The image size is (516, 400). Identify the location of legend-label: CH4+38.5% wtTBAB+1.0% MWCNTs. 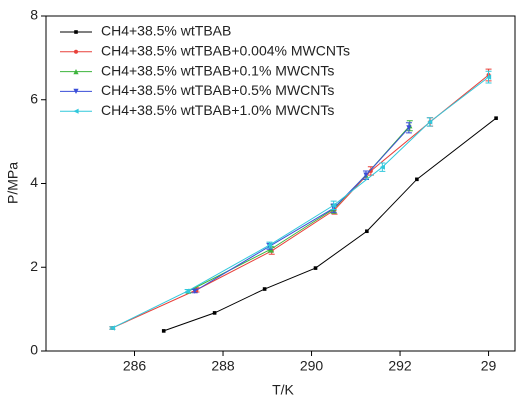
(217, 110).